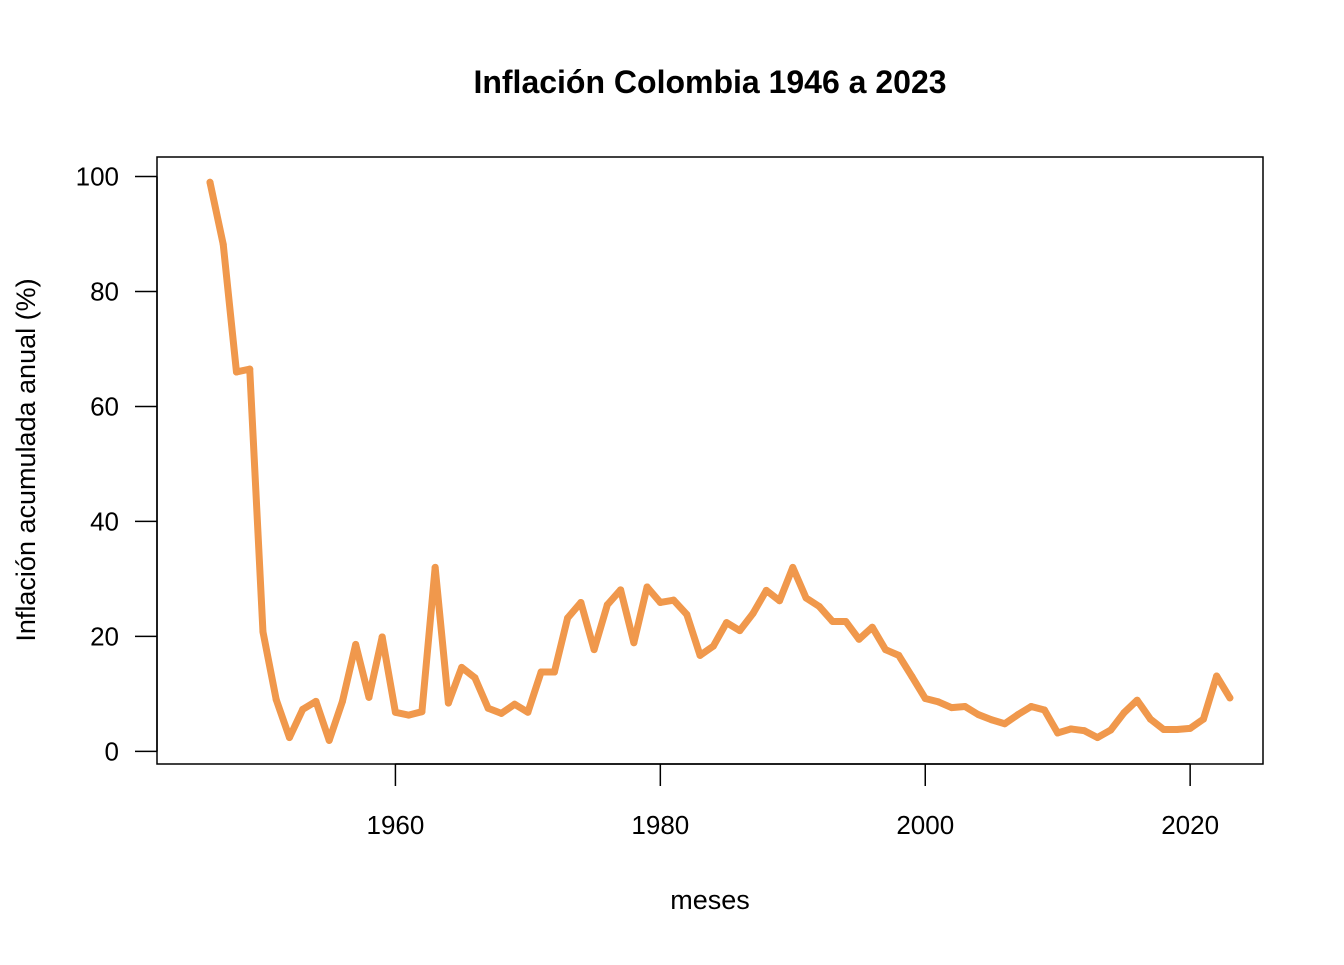 The image size is (1344, 965). I want to click on x-tick-label: 2020, so click(1190, 825).